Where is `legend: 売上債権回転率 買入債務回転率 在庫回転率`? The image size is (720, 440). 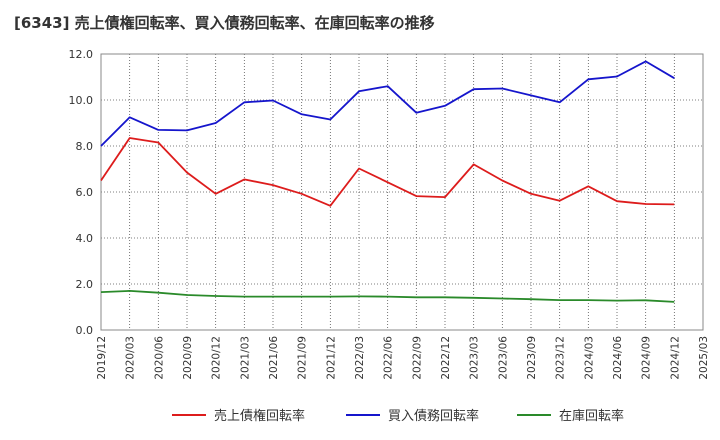
legend: 売上債権回転率 買入債務回転率 在庫回転率 is located at coordinates (398, 416).